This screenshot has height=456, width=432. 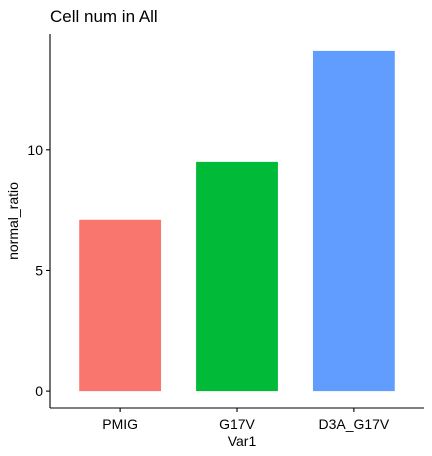 What do you see at coordinates (120, 305) in the screenshot?
I see `bar-pmig` at bounding box center [120, 305].